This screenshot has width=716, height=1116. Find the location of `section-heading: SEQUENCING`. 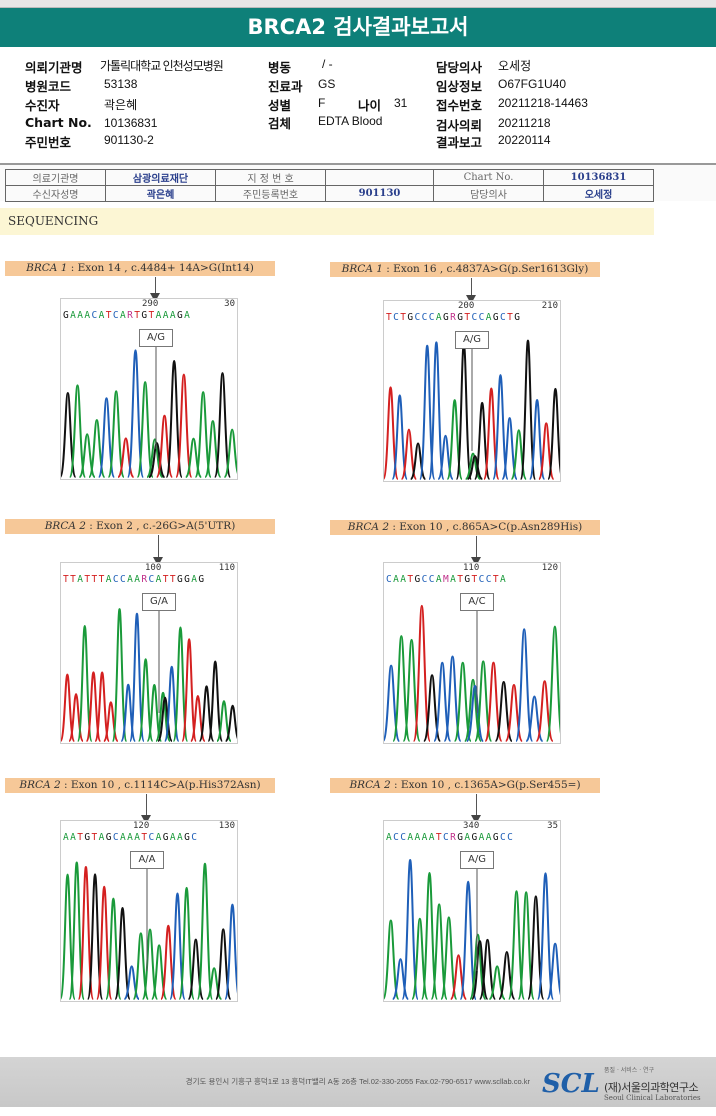

section-heading: SEQUENCING is located at coordinates (327, 221).